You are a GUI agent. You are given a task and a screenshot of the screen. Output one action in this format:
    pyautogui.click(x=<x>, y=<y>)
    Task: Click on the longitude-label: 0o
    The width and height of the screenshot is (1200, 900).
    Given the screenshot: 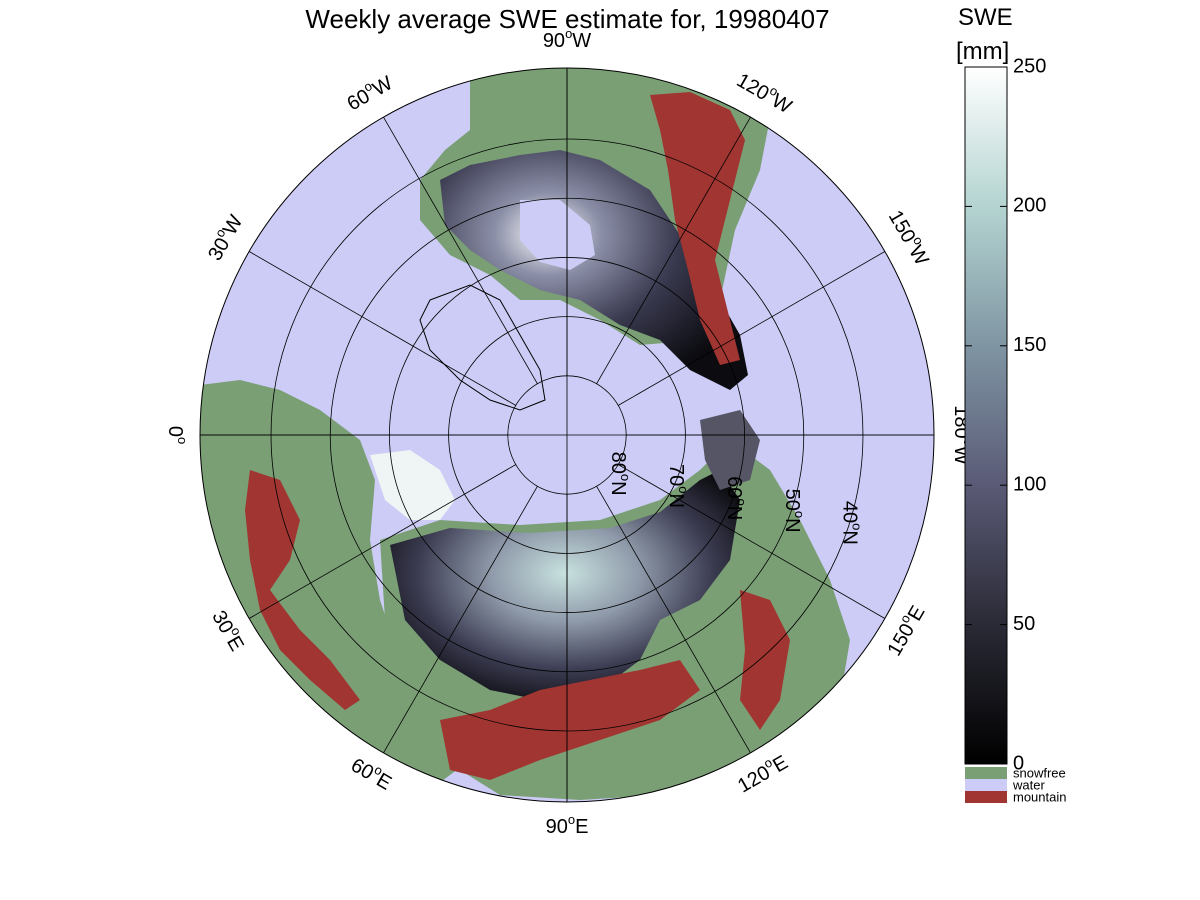 What is the action you would take?
    pyautogui.click(x=177, y=435)
    